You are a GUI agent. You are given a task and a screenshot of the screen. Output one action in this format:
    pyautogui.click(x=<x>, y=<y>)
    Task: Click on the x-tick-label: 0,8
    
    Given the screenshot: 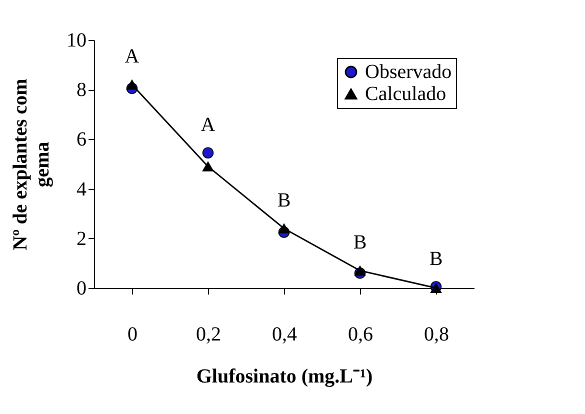 What is the action you would take?
    pyautogui.click(x=436, y=335)
    